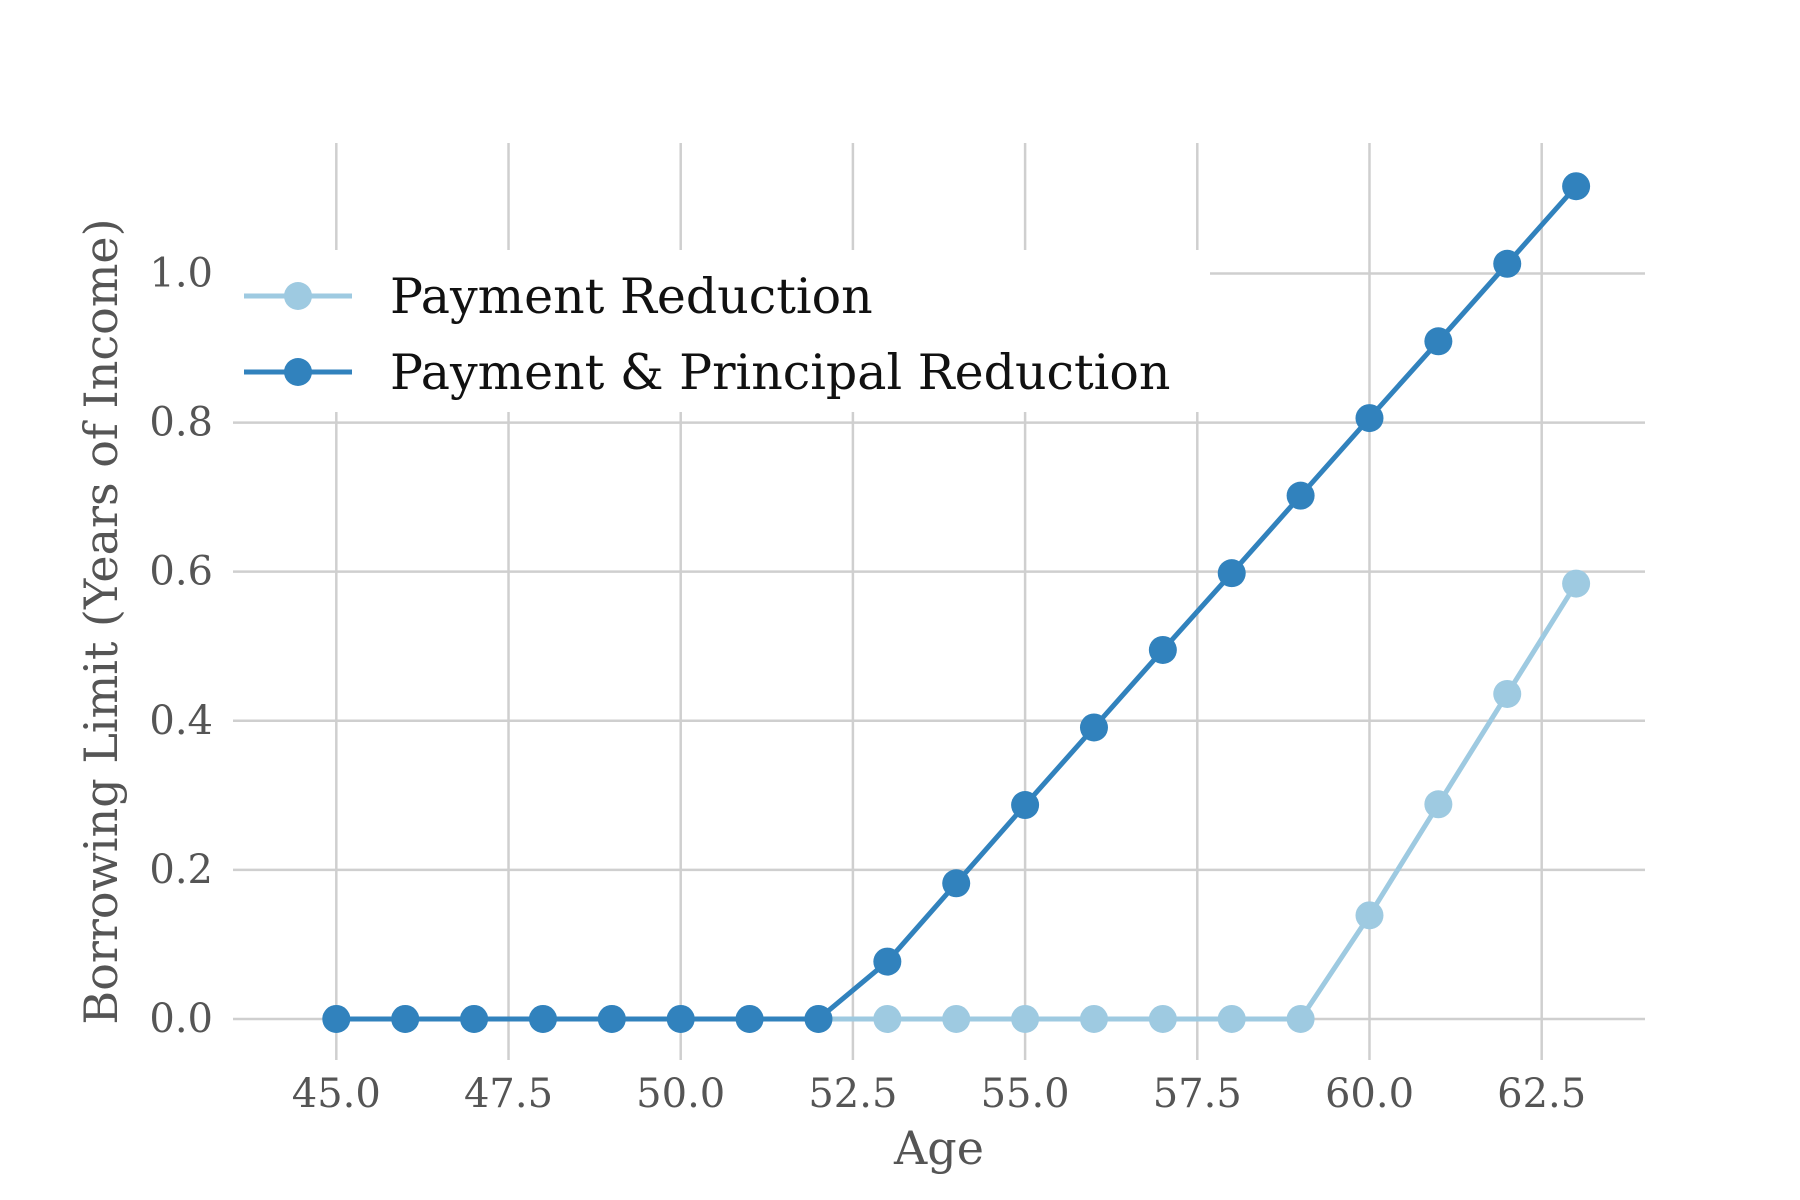 This screenshot has height=1200, width=1800. What do you see at coordinates (680, 1094) in the screenshot?
I see `x-tick-label: 50.0` at bounding box center [680, 1094].